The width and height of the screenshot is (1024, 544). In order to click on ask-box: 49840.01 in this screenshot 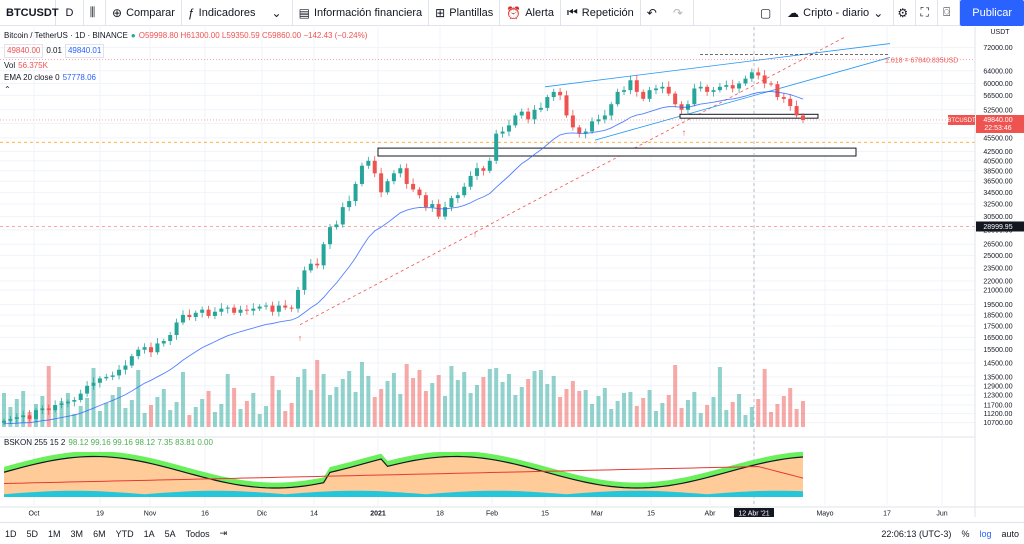, I will do `click(84, 51)`.